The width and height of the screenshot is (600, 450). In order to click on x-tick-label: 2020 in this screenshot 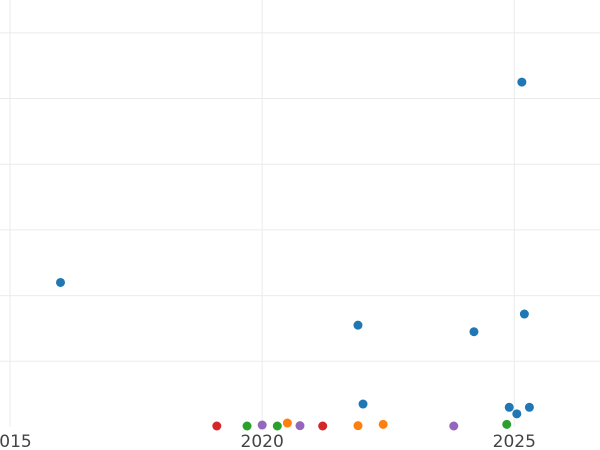, I will do `click(262, 441)`.